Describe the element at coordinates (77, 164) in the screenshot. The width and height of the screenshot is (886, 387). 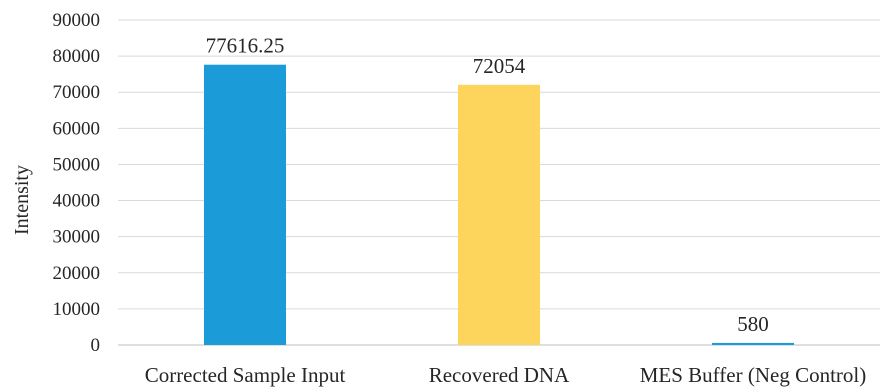
I see `y-tick-label: 50000` at that location.